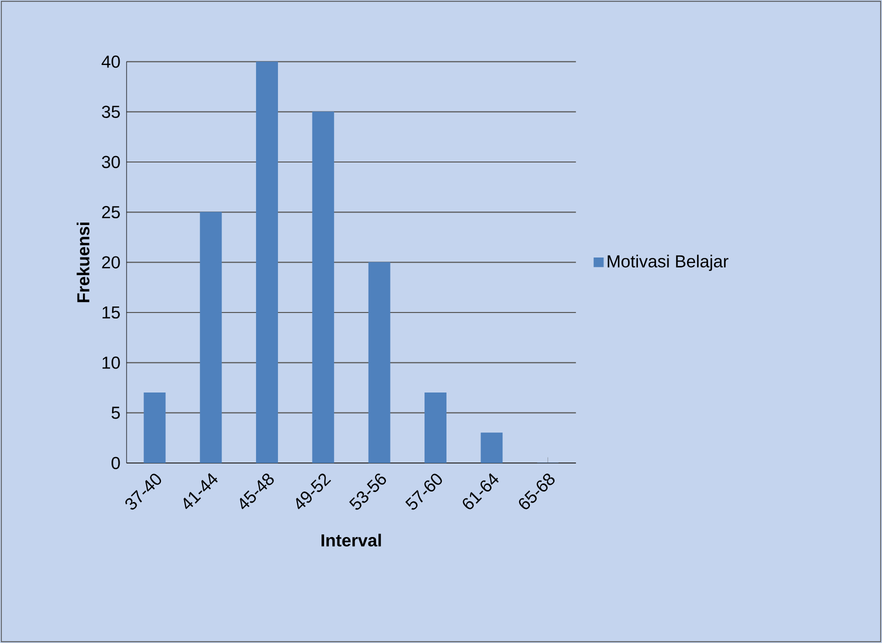  Describe the element at coordinates (111, 112) in the screenshot. I see `y-tick-label: 35` at that location.